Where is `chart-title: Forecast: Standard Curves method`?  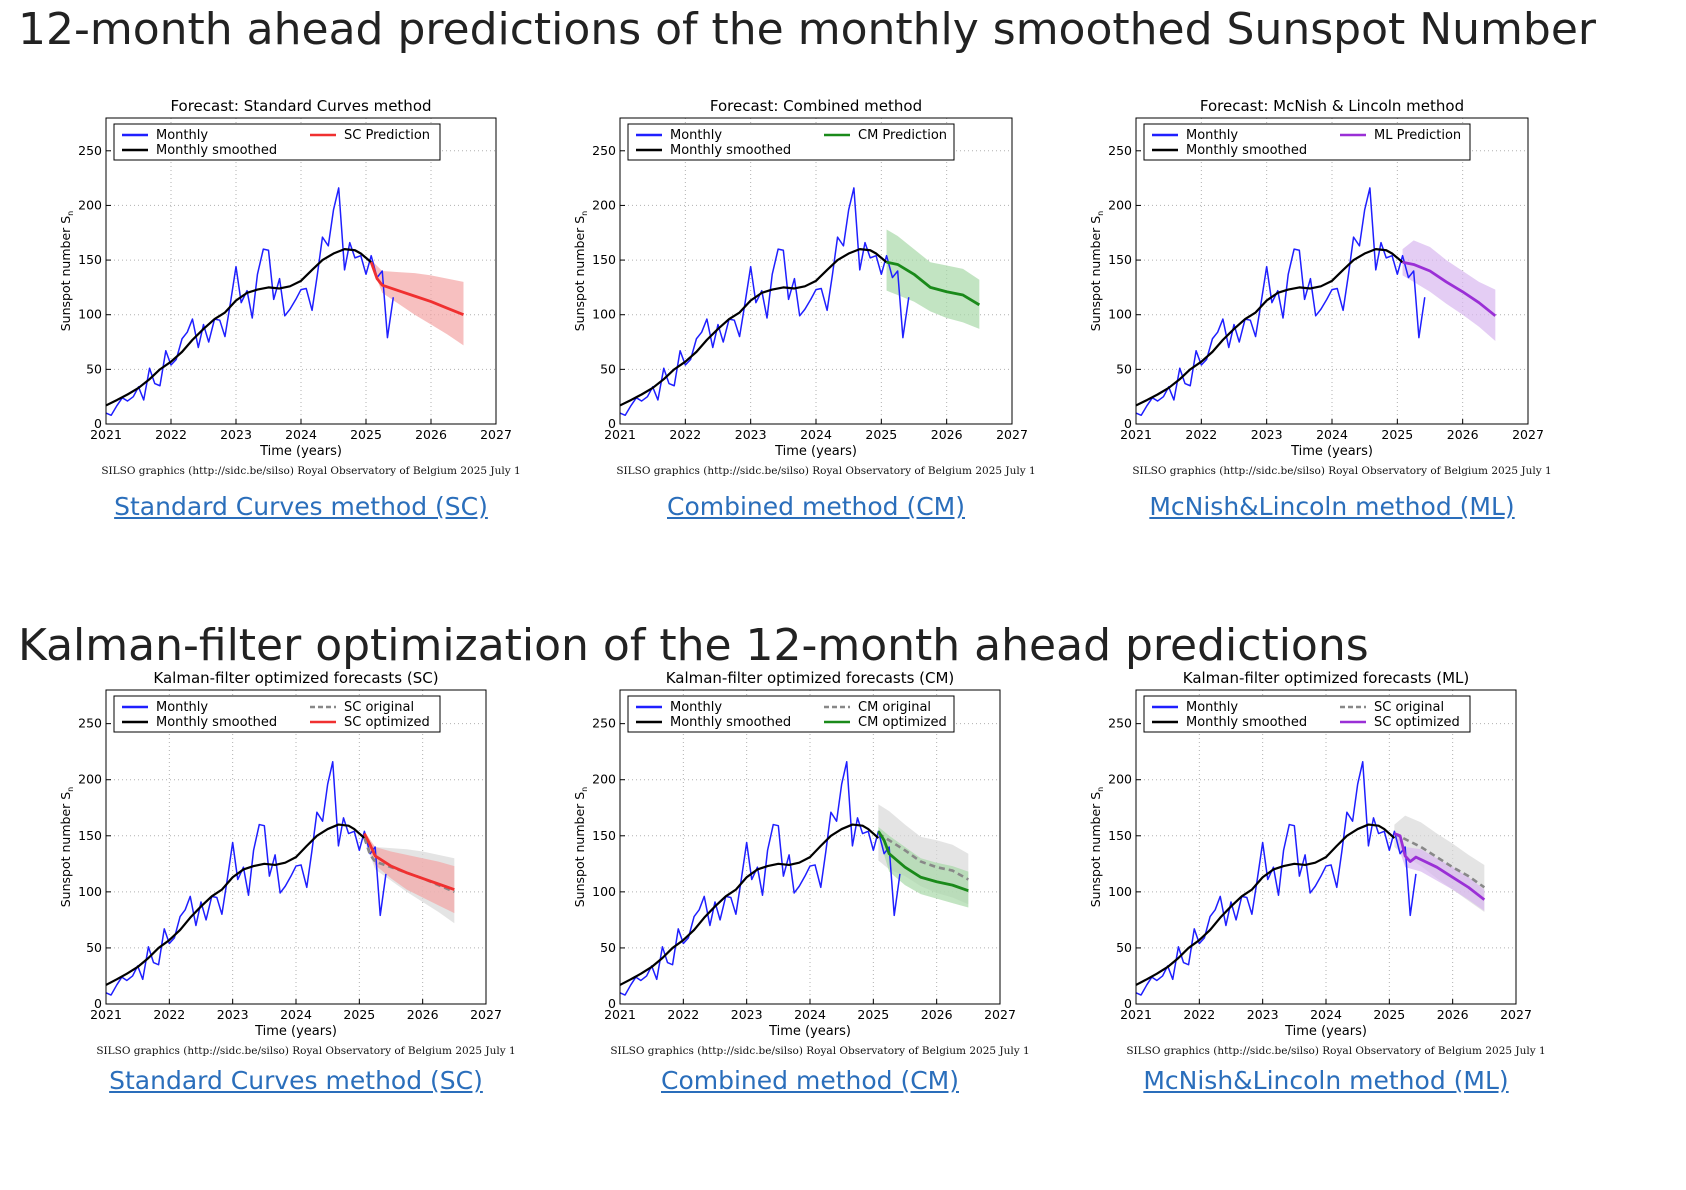 chart-title: Forecast: Standard Curves method is located at coordinates (300, 106).